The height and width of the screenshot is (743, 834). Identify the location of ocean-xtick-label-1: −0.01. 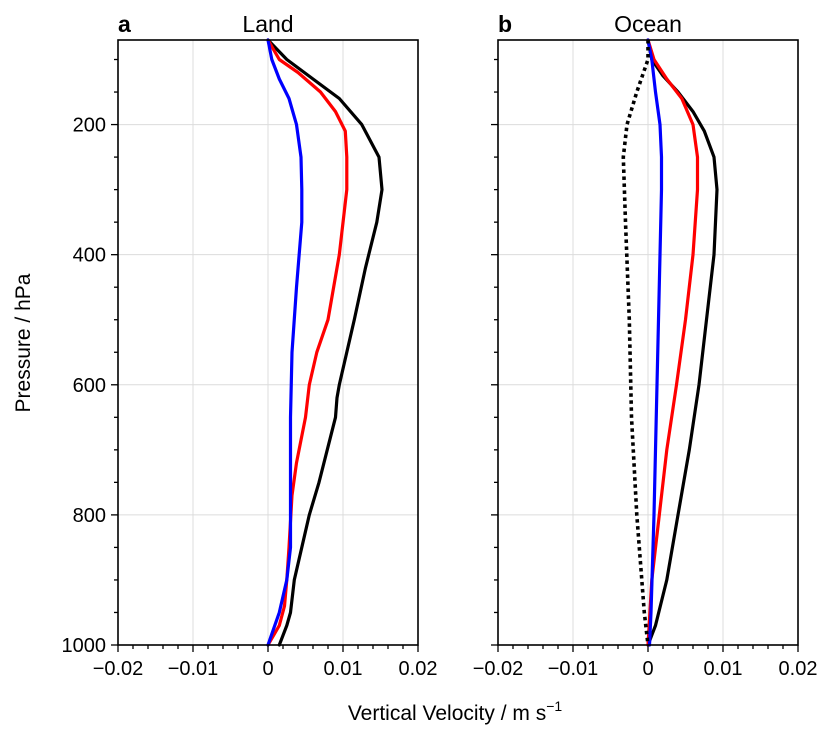
(573, 669).